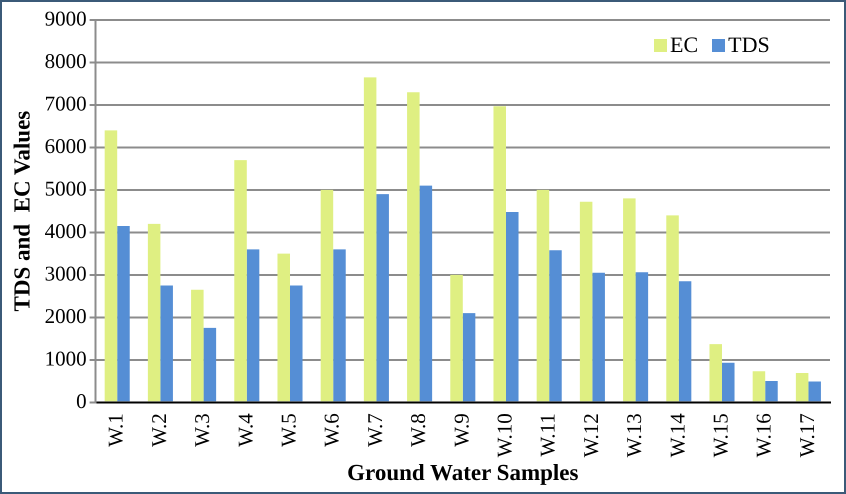 The height and width of the screenshot is (494, 846). What do you see at coordinates (677, 435) in the screenshot?
I see `x-tick-label: W.14` at bounding box center [677, 435].